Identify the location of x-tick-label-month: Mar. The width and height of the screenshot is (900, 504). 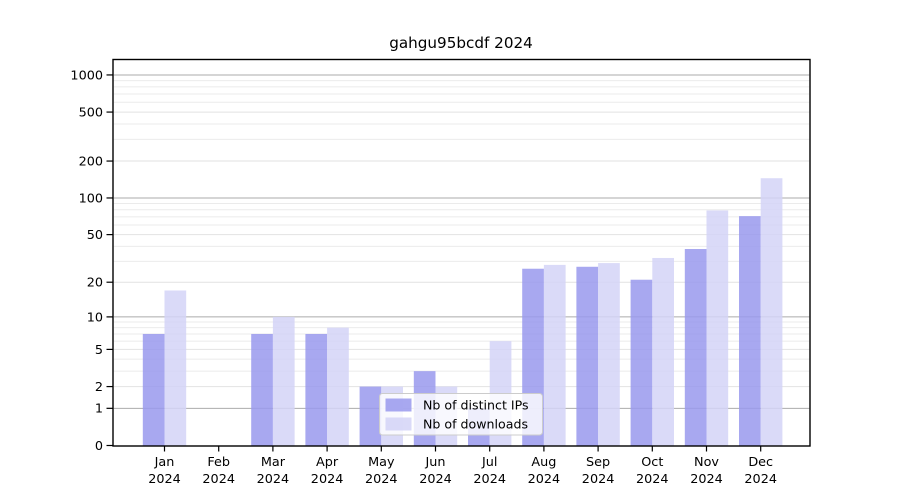
(273, 462).